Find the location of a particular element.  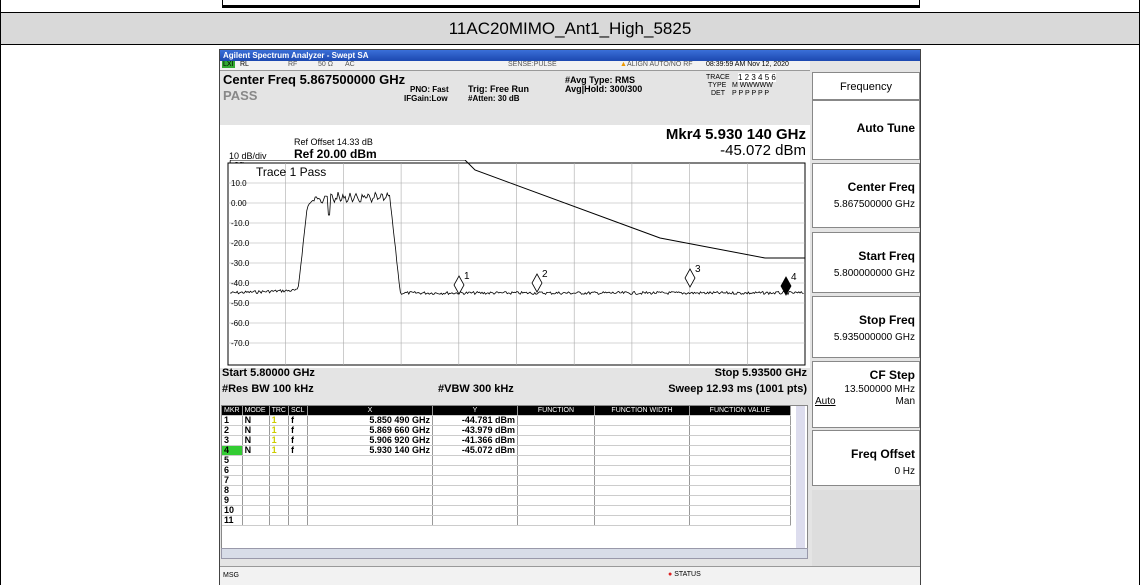

rbw: #Res BW 100 kHz is located at coordinates (268, 389).